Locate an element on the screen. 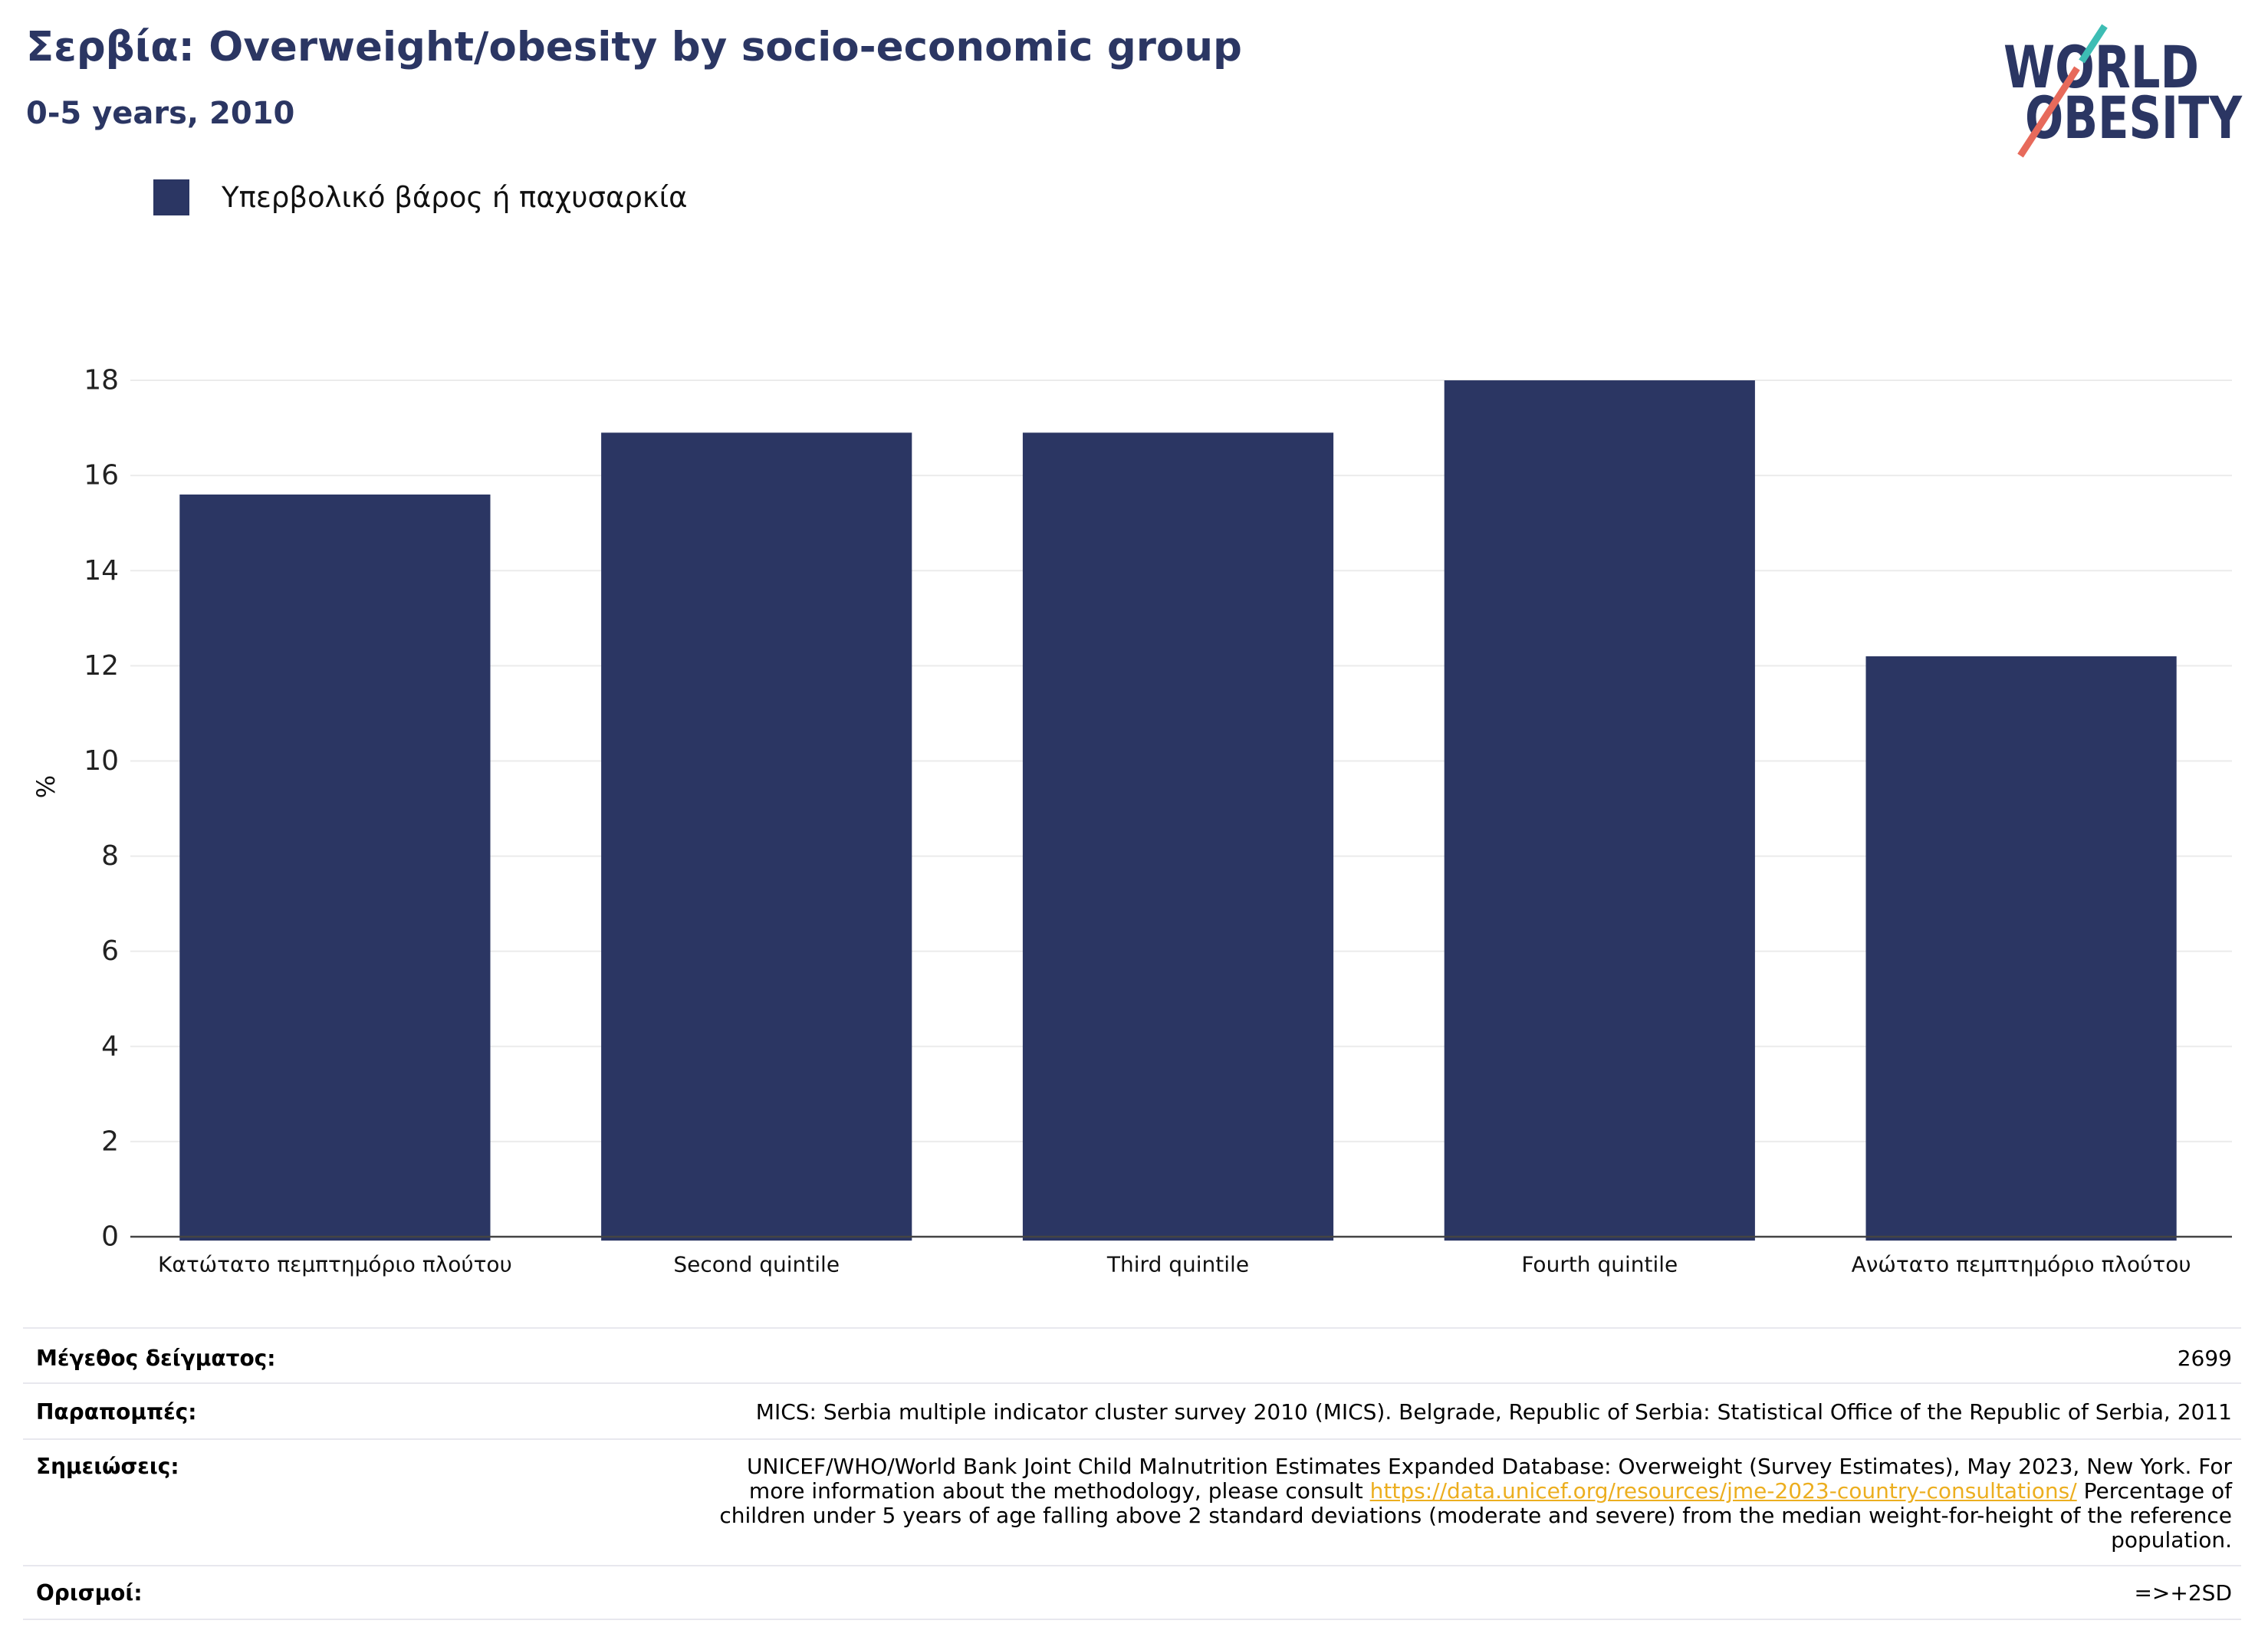 The width and height of the screenshot is (2268, 1650). logo-slash-coral is located at coordinates (2048, 112).